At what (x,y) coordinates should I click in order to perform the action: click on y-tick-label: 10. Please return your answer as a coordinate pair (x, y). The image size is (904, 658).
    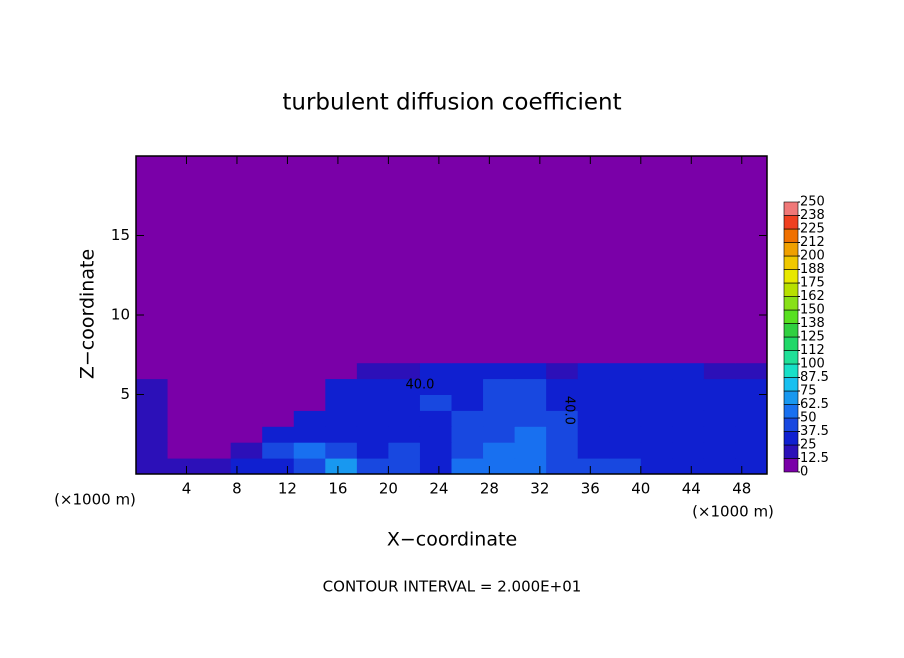
    Looking at the image, I should click on (120, 315).